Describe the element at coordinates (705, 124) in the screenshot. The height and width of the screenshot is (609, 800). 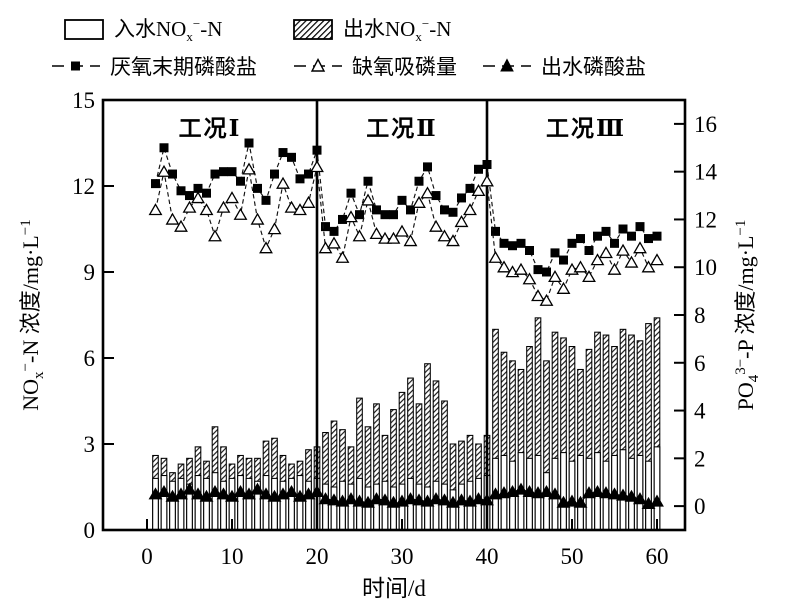
I see `tick-label-right-16: 16` at that location.